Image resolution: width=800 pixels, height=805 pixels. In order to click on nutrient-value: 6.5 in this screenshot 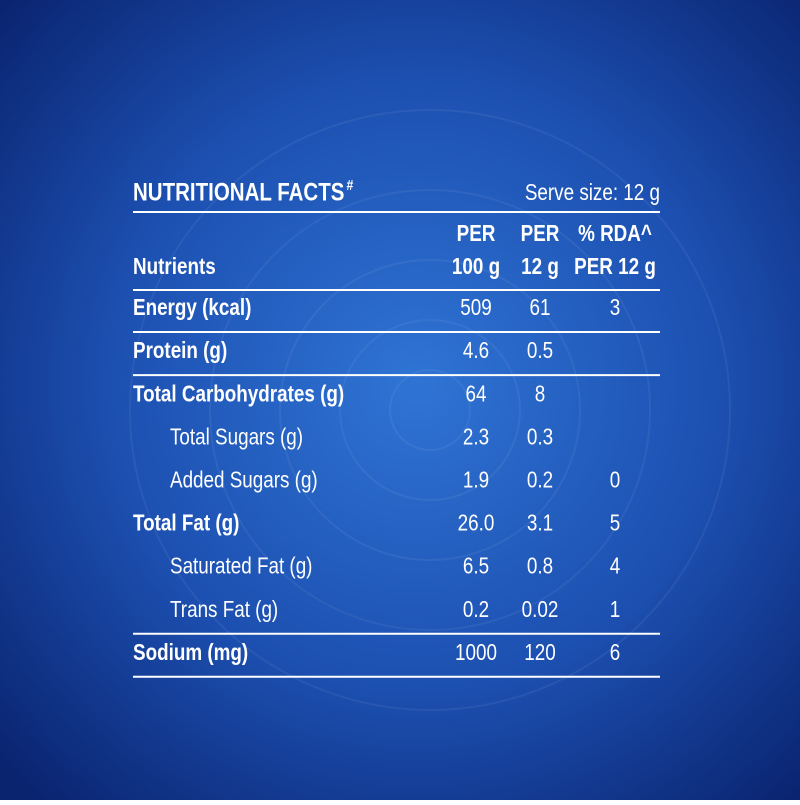, I will do `click(476, 566)`.